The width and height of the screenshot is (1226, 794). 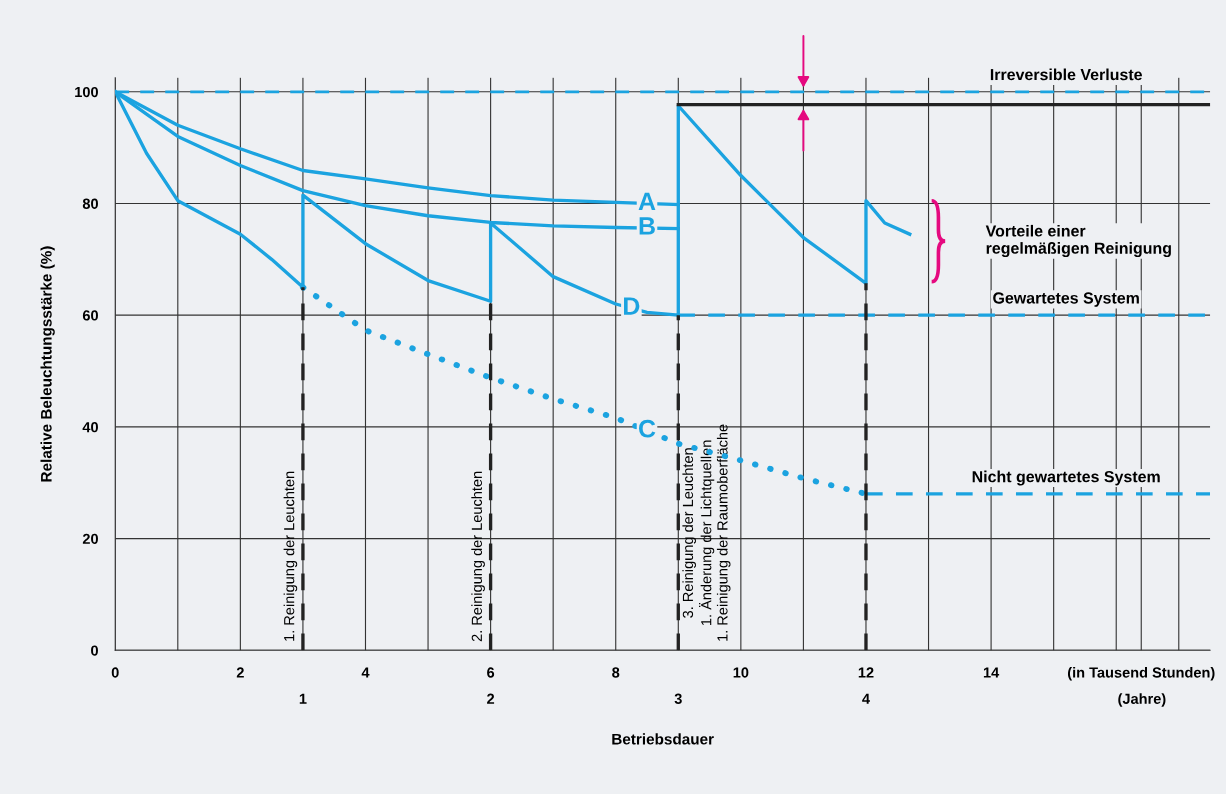 What do you see at coordinates (491, 698) in the screenshot?
I see `x2-tick-label: 2` at bounding box center [491, 698].